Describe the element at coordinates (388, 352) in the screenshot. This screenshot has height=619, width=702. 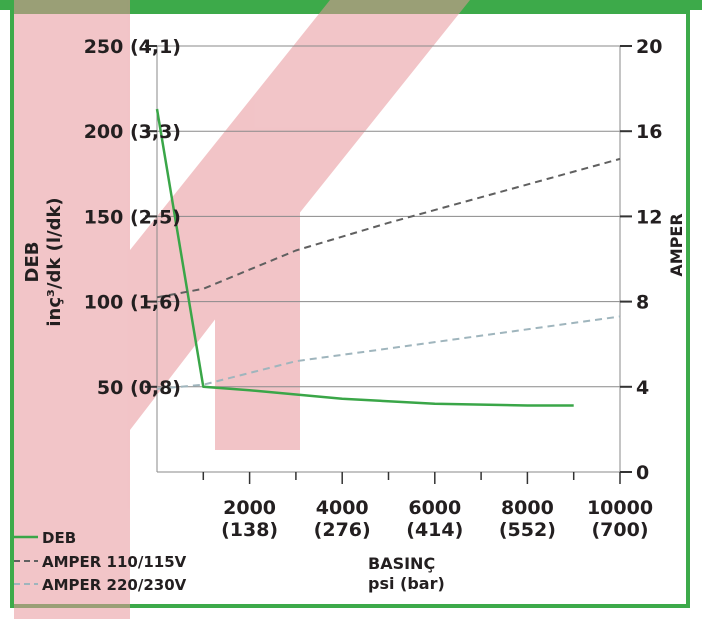
I see `series-line-amp-high` at that location.